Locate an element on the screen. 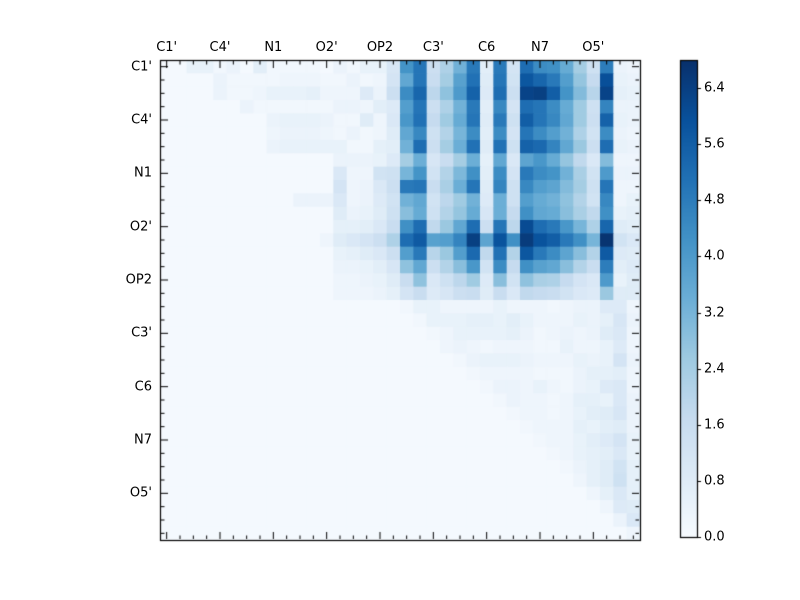  y-tick-label: C4' is located at coordinates (141, 120).